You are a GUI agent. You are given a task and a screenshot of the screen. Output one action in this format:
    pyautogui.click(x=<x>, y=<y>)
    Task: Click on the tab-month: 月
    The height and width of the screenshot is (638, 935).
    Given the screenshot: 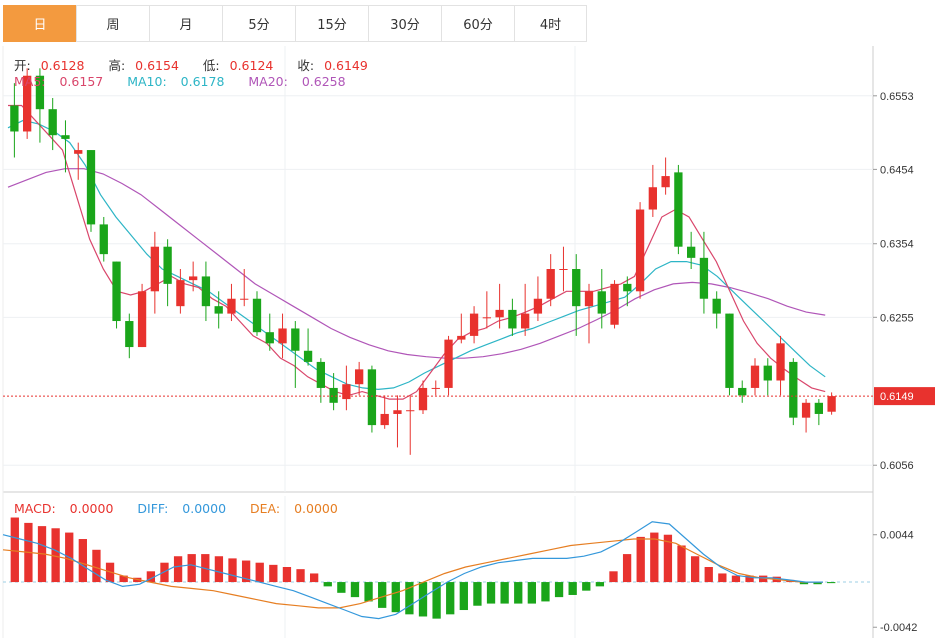 What is the action you would take?
    pyautogui.click(x=185, y=23)
    